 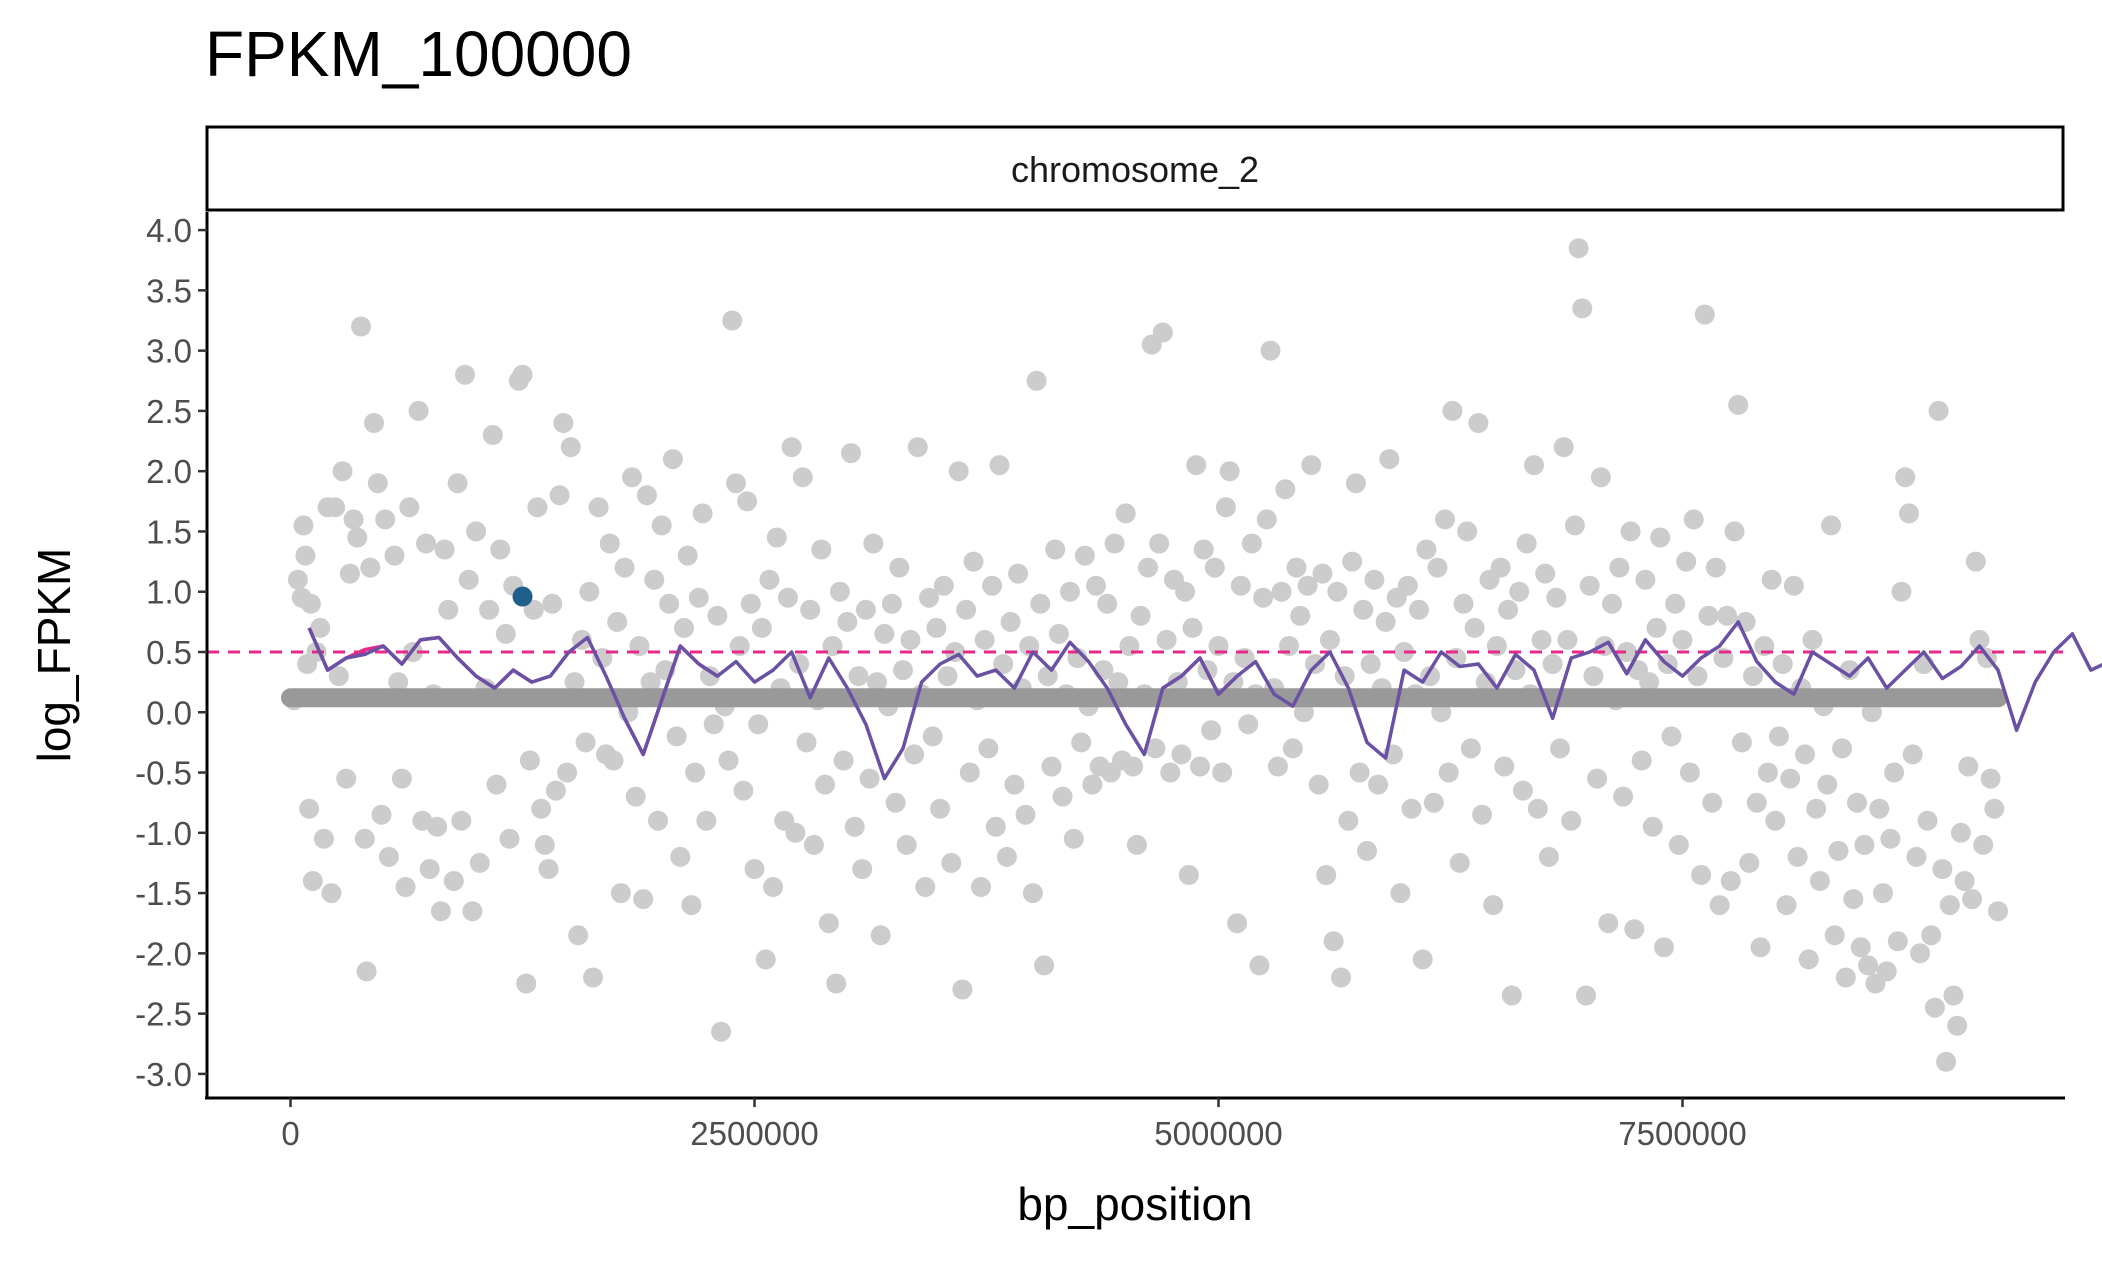 I want to click on highlight-point, so click(x=522, y=596).